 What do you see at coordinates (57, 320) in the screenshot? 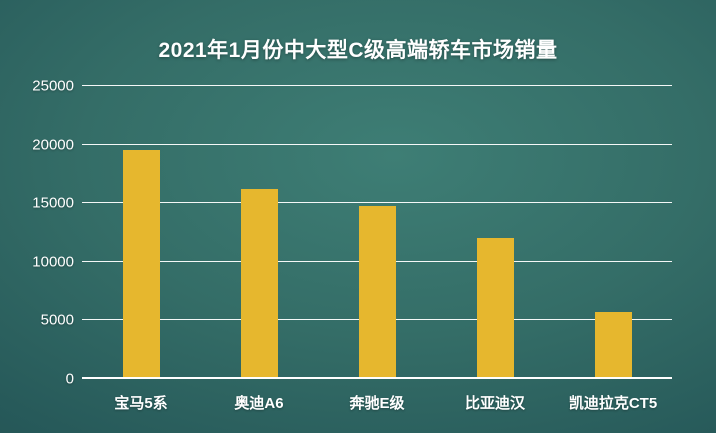
I see `y-tick-label: 5000` at bounding box center [57, 320].